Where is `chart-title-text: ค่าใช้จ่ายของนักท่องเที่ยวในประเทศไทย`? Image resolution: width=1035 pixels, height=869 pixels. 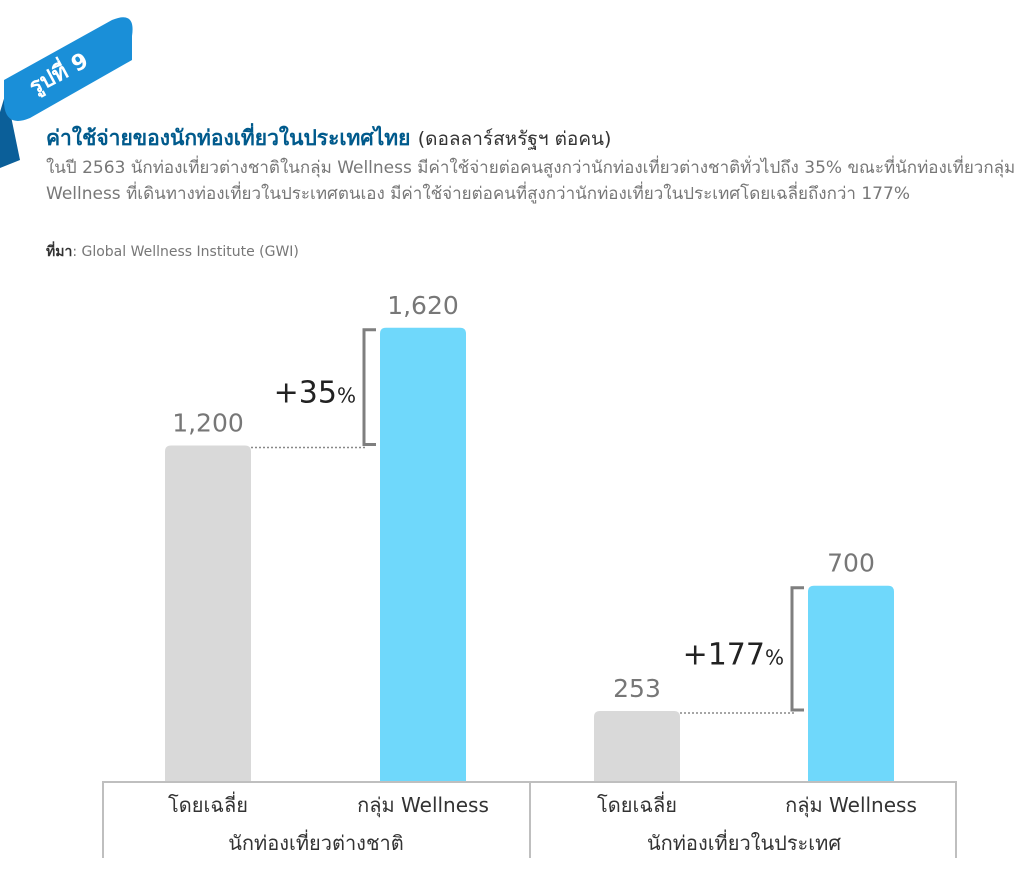
chart-title-text: ค่าใช้จ่ายของนักท่องเที่ยวในประเทศไทย is located at coordinates (228, 138).